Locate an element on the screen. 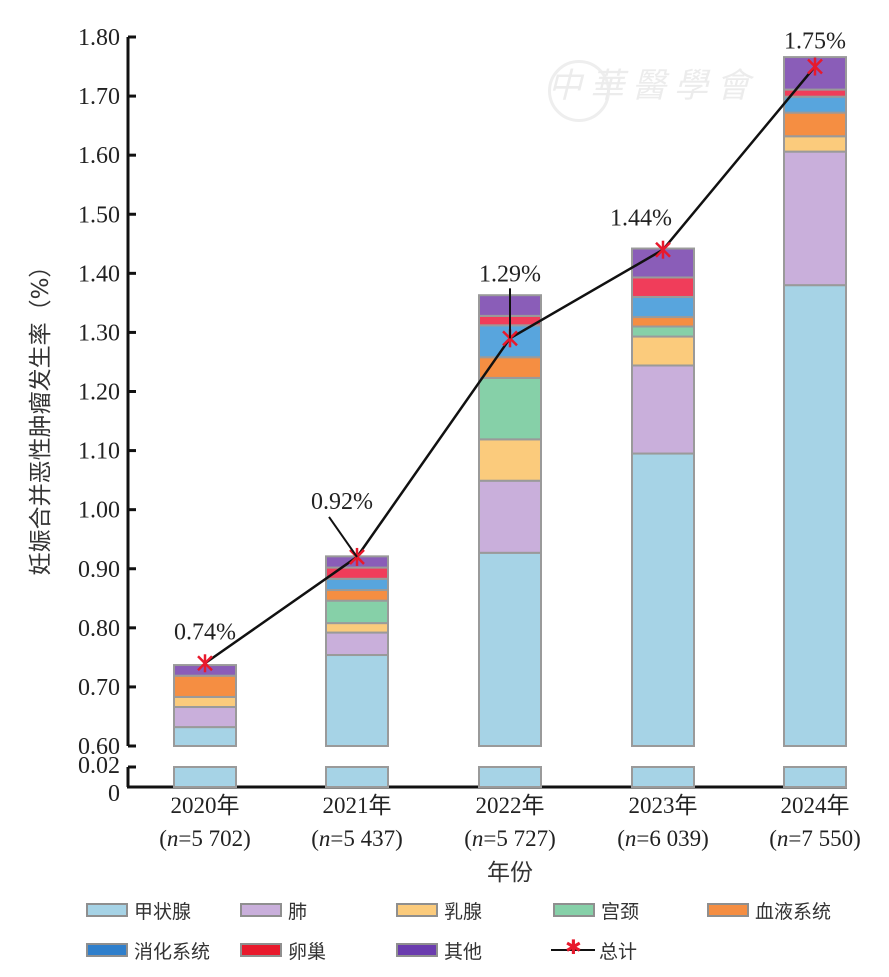 The width and height of the screenshot is (889, 977). legend-label-other: 其他 is located at coordinates (463, 951).